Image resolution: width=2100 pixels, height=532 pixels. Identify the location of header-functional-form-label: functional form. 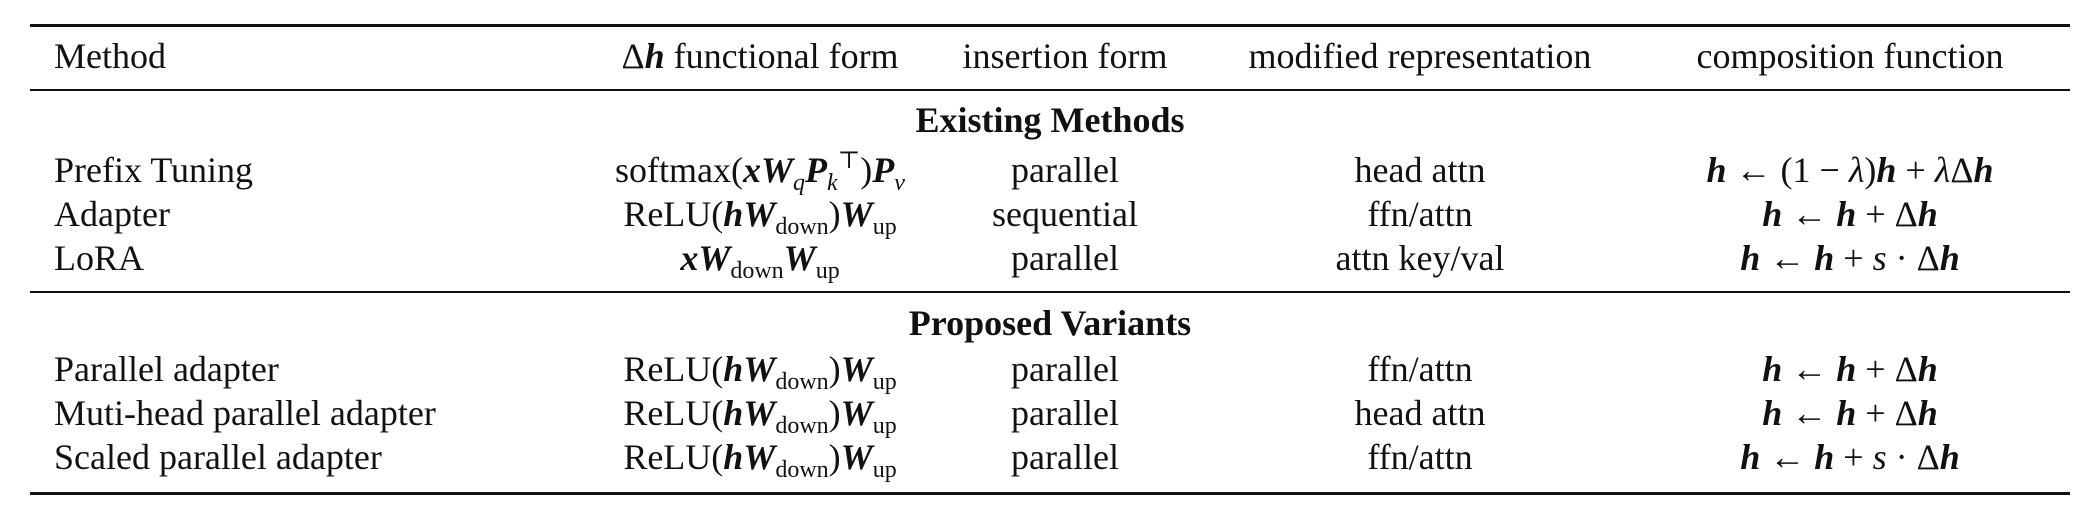
(786, 56).